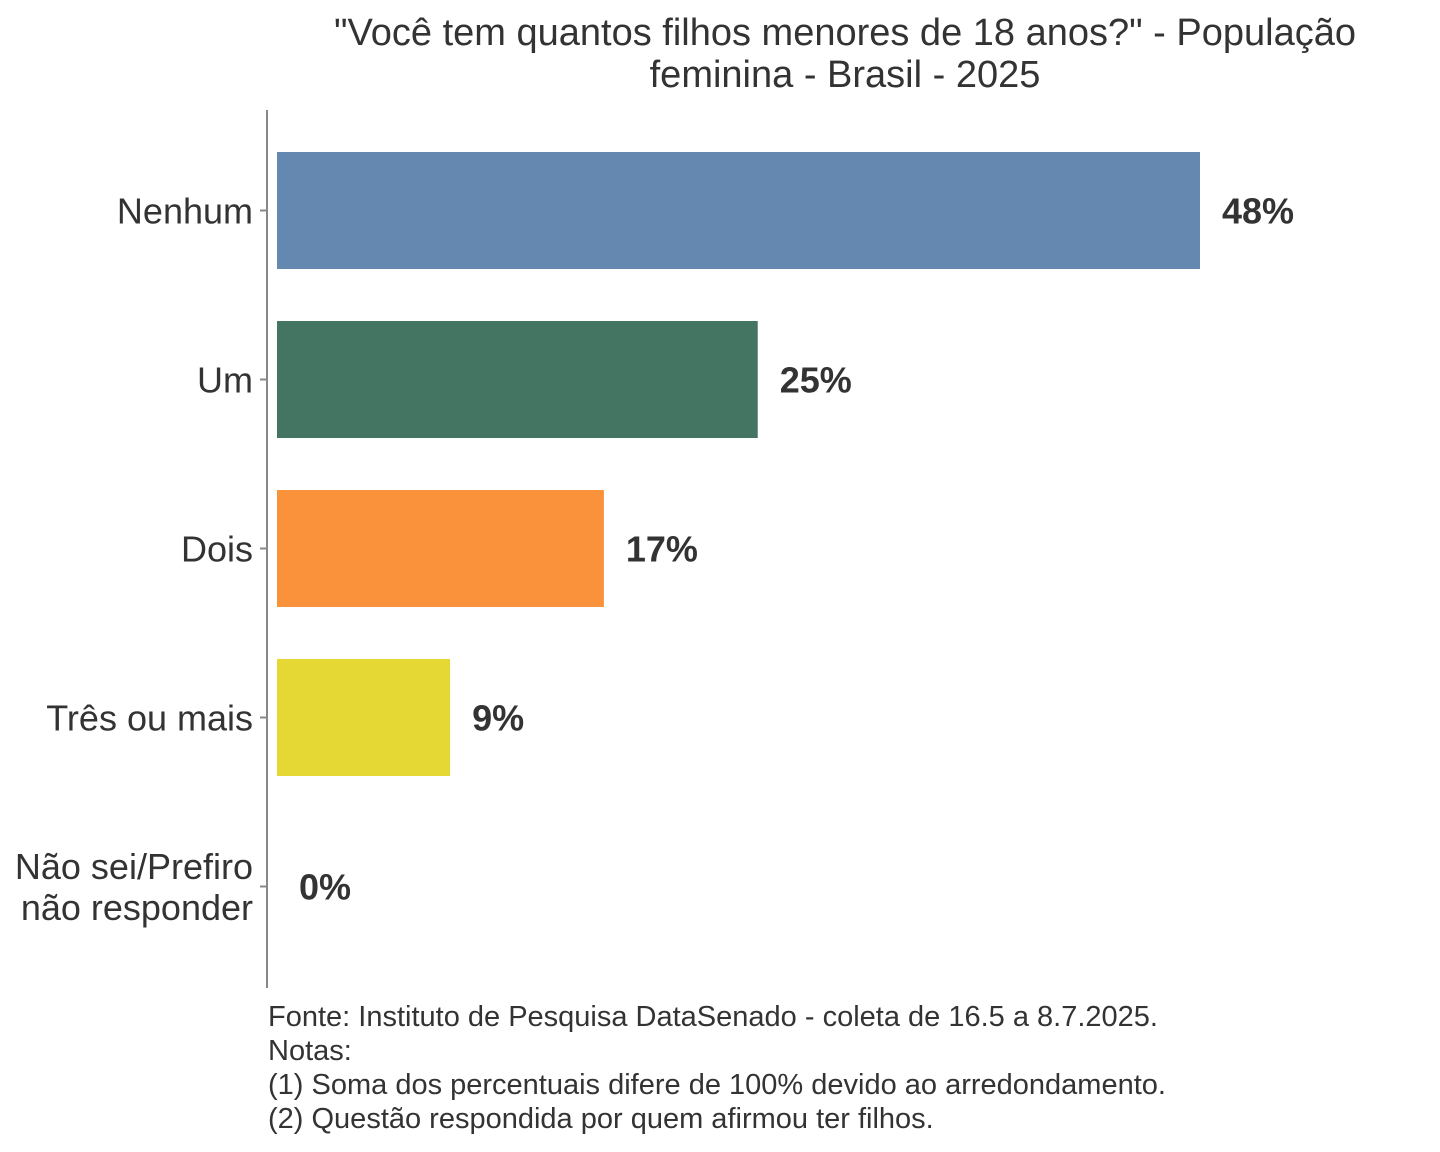 The image size is (1440, 1152). What do you see at coordinates (325, 887) in the screenshot?
I see `value-label: 0%` at bounding box center [325, 887].